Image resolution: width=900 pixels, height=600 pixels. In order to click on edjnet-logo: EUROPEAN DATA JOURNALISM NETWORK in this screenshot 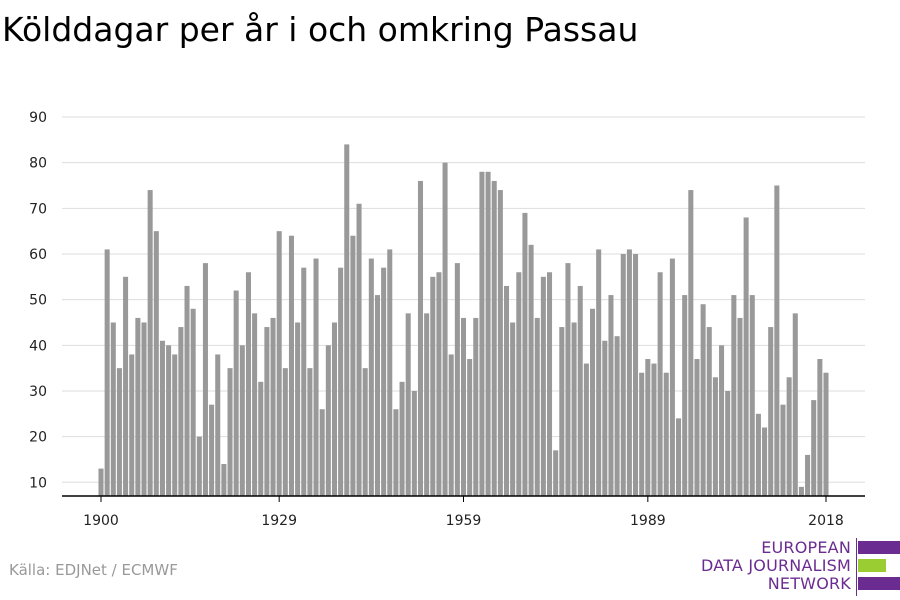, I will do `click(800, 567)`.